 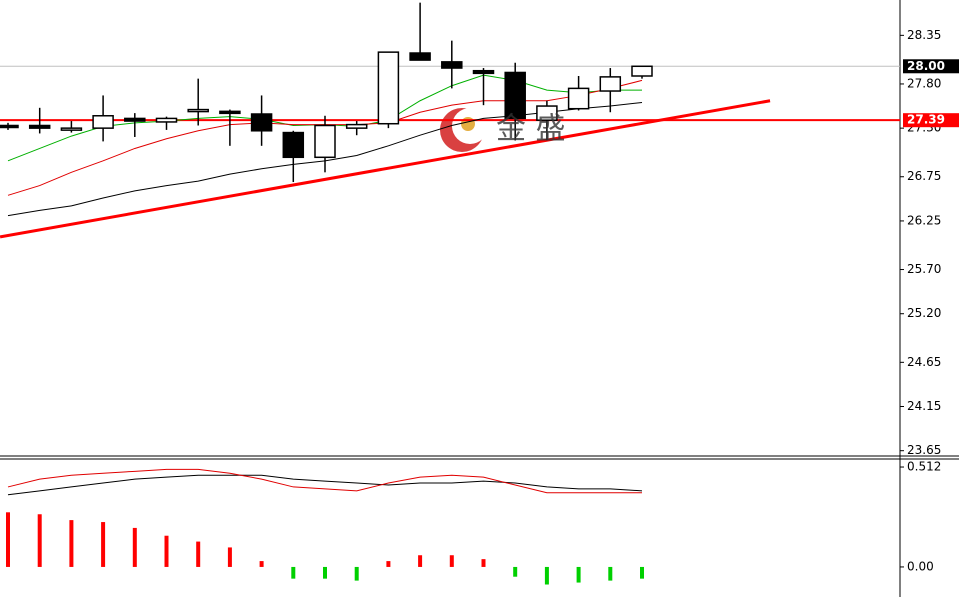 I want to click on logo-dot, so click(x=468, y=124).